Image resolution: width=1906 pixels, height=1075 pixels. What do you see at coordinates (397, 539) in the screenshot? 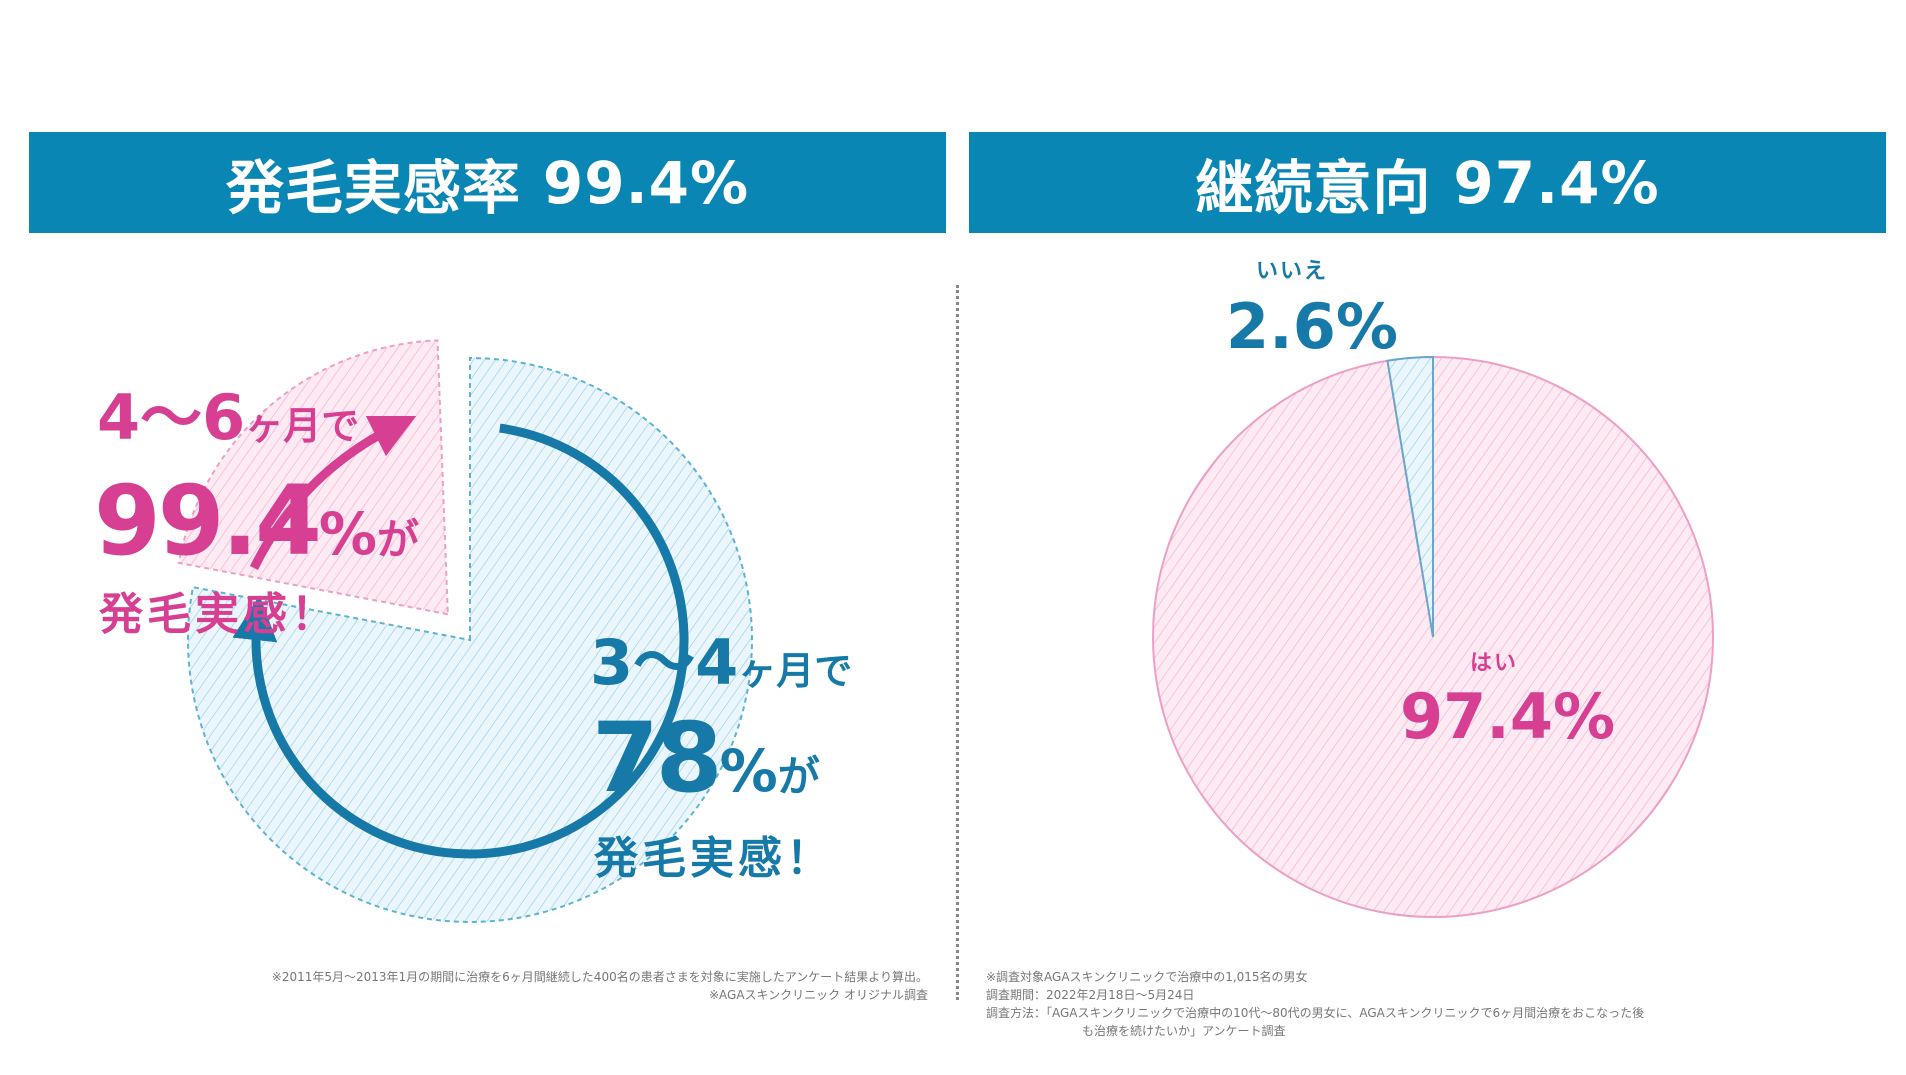
I see `pink-percent-ga: が` at bounding box center [397, 539].